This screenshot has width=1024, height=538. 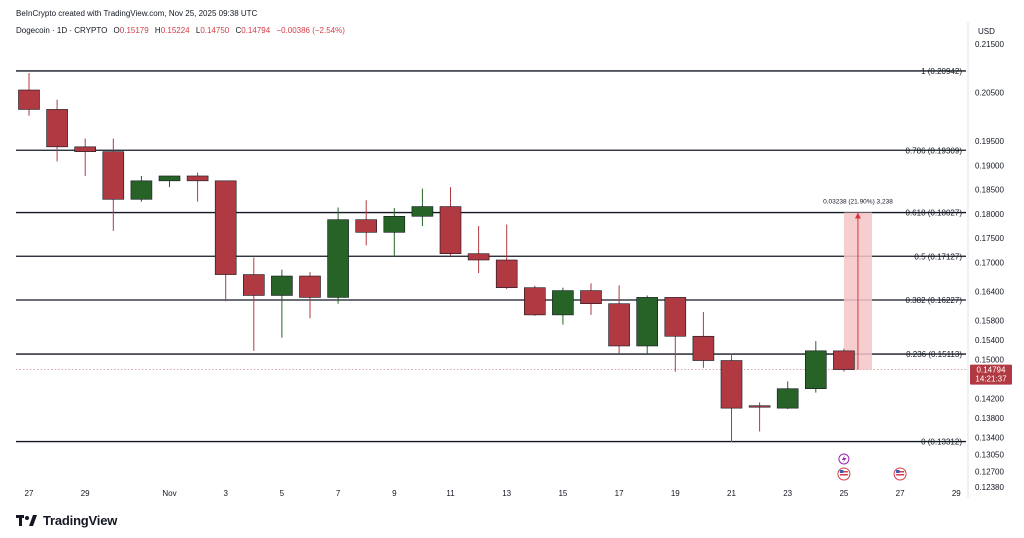 I want to click on x-tick-label: 15, so click(x=562, y=493).